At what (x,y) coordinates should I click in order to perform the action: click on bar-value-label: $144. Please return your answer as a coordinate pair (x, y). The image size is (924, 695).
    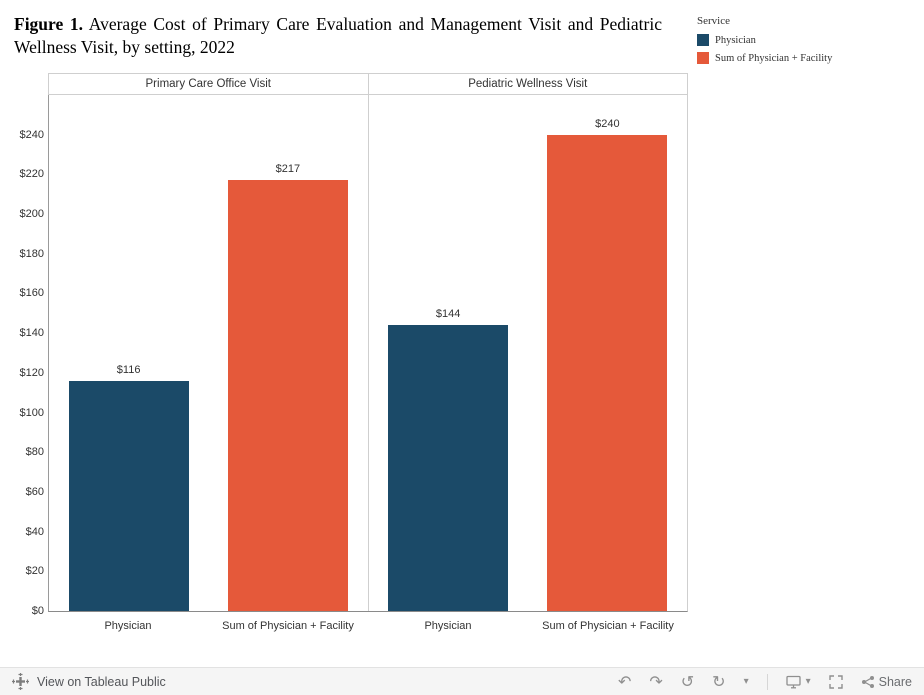
    Looking at the image, I should click on (448, 314).